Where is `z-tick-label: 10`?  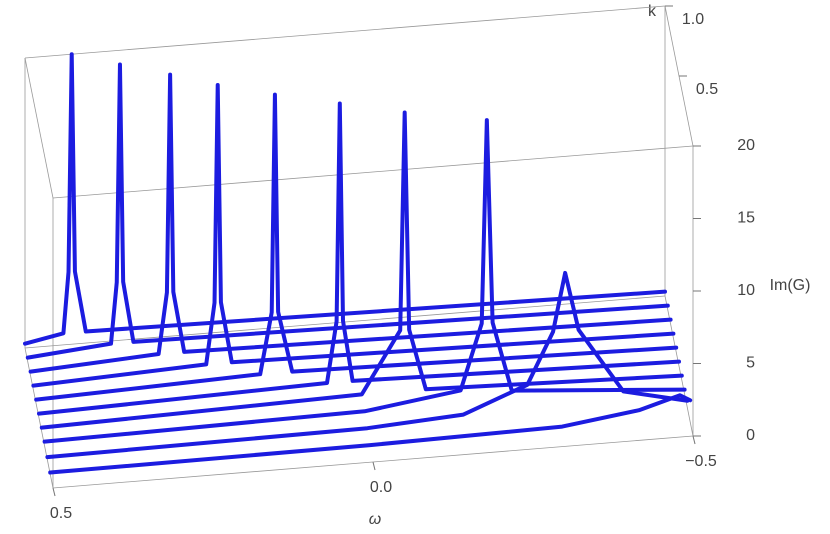
z-tick-label: 10 is located at coordinates (746, 290).